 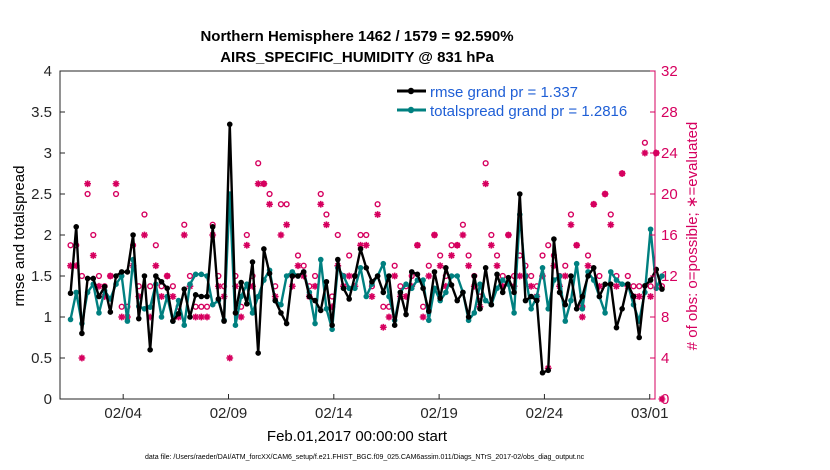 What do you see at coordinates (411, 110) in the screenshot?
I see `legend-spread-marker` at bounding box center [411, 110].